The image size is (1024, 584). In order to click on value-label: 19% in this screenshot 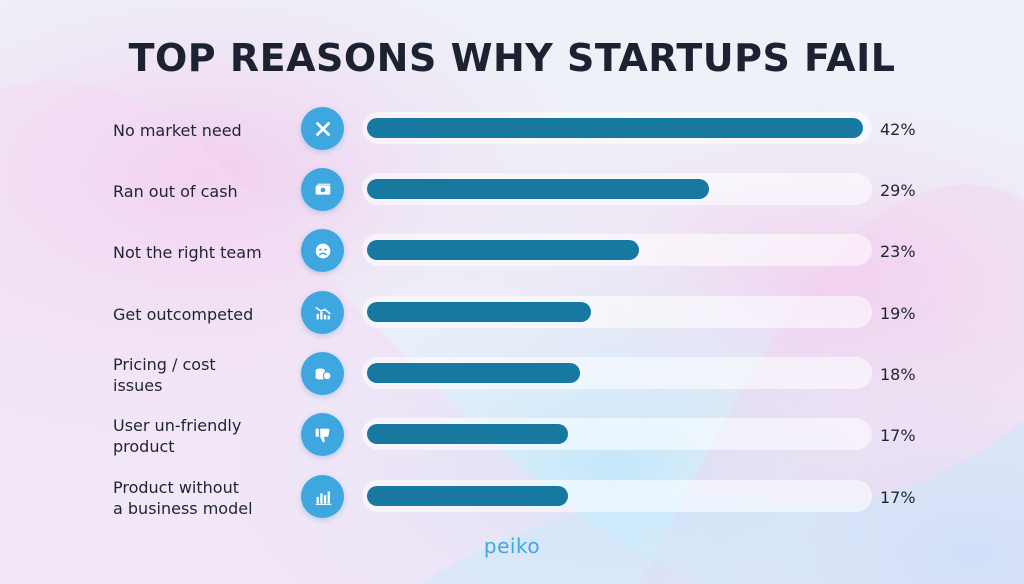, I will do `click(898, 313)`.